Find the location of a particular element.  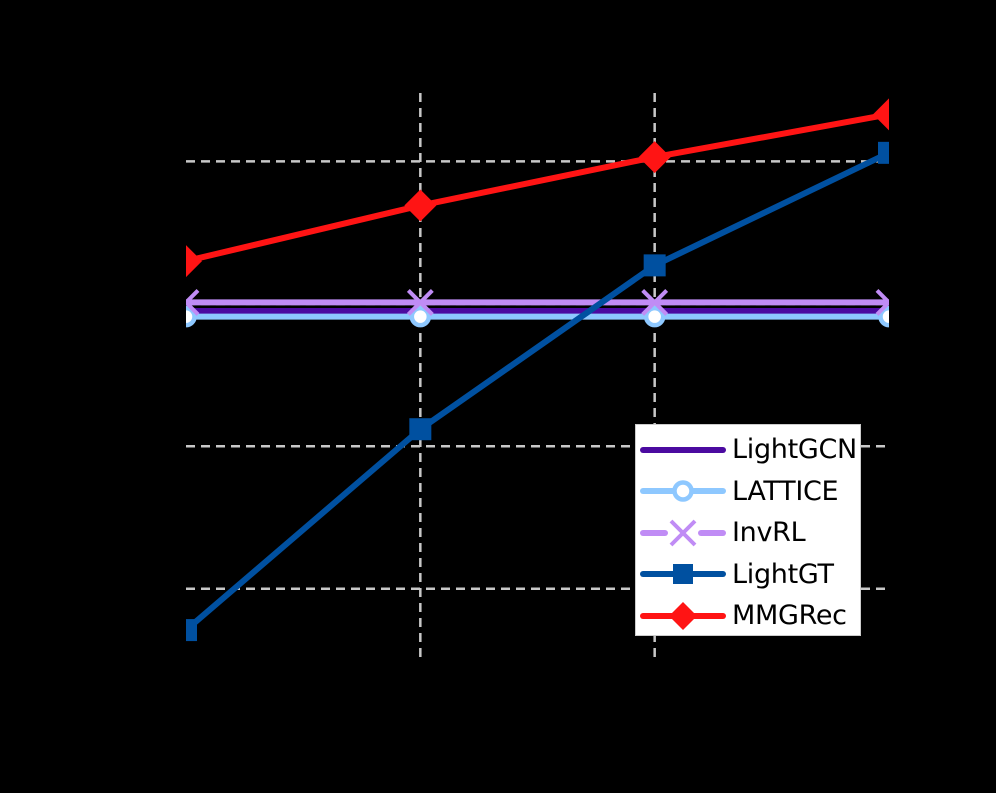

legend-item-mmgrec: MMGRec is located at coordinates (748, 616).